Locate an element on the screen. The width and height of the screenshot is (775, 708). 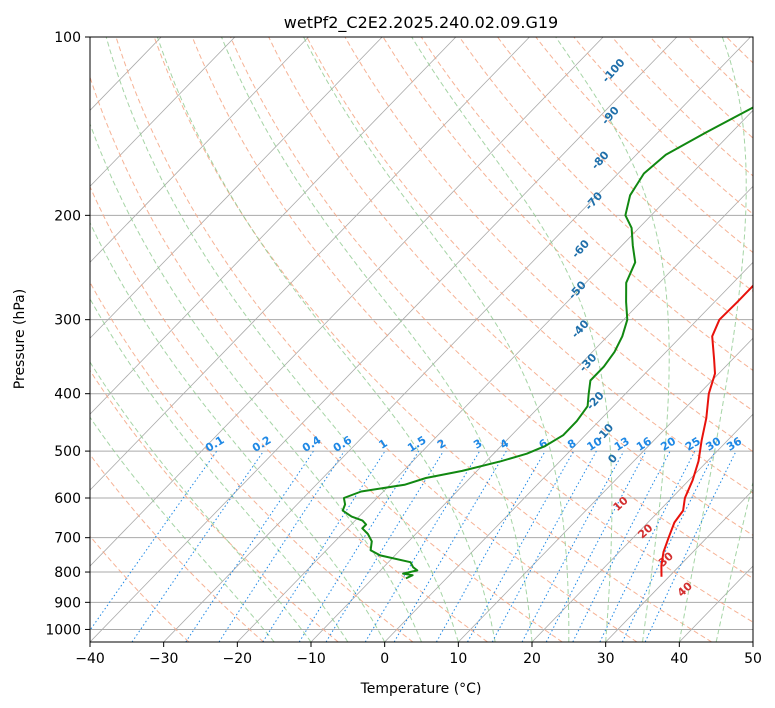
x-tick-label: 30 is located at coordinates (606, 659).